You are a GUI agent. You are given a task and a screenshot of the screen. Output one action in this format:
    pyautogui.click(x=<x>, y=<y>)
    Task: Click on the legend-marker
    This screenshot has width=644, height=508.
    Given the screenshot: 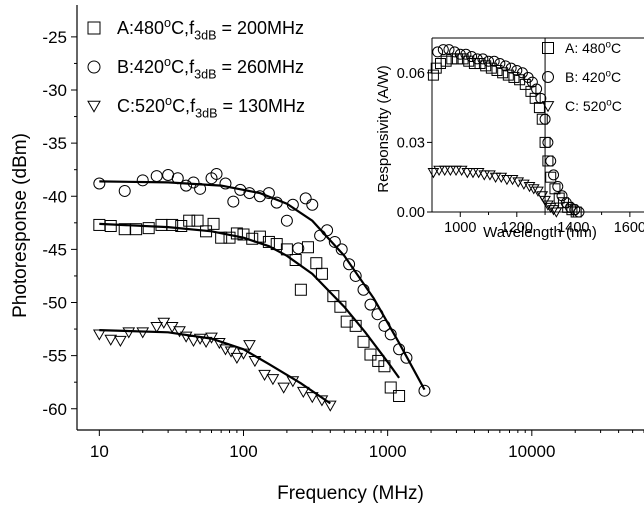 What is the action you would take?
    pyautogui.click(x=94, y=106)
    